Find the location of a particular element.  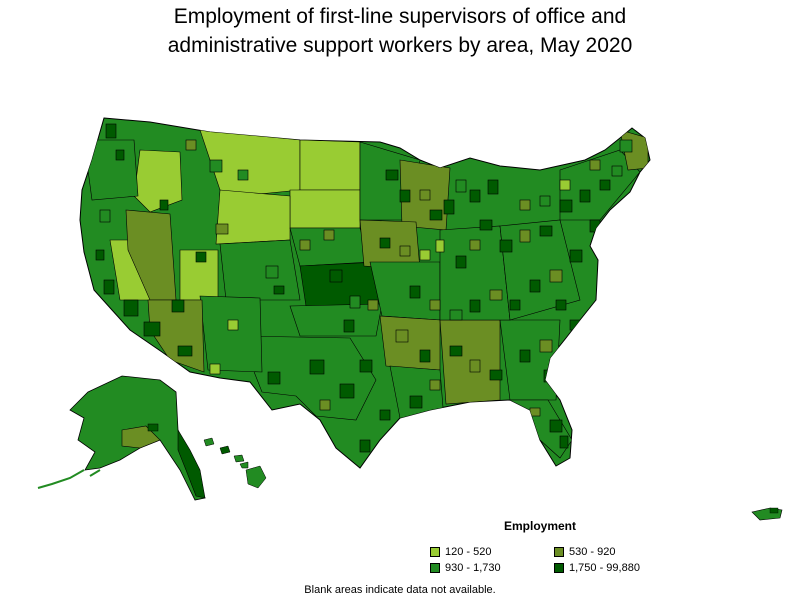

legend-title: Employment is located at coordinates (540, 526).